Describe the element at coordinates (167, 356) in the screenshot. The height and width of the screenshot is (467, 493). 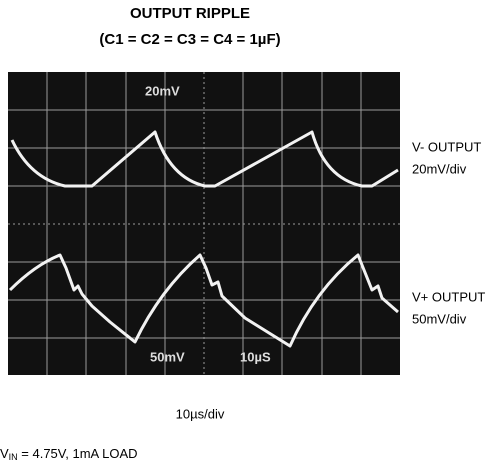
I see `scope-label: 50mV` at that location.